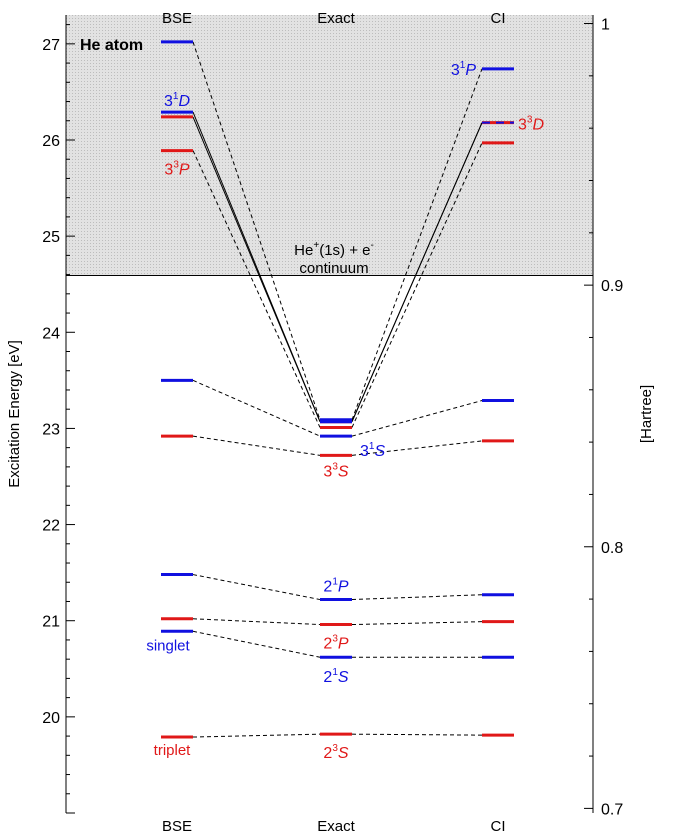 This screenshot has height=833, width=673. I want to click on left-tick-label-23: 23, so click(51, 429).